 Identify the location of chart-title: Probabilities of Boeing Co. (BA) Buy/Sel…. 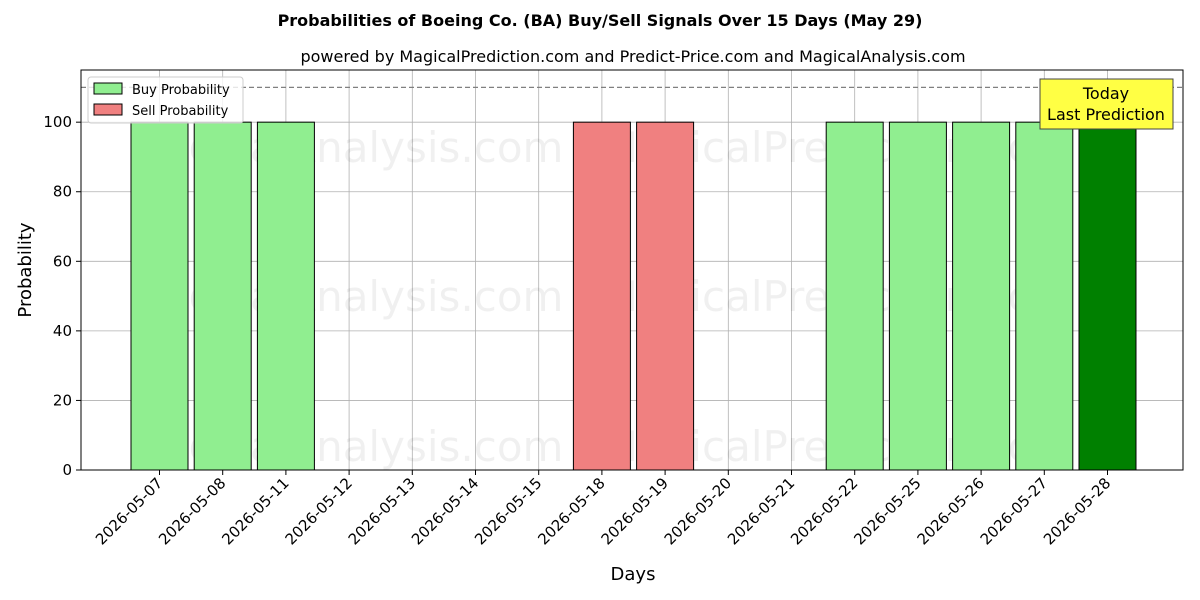
(600, 20).